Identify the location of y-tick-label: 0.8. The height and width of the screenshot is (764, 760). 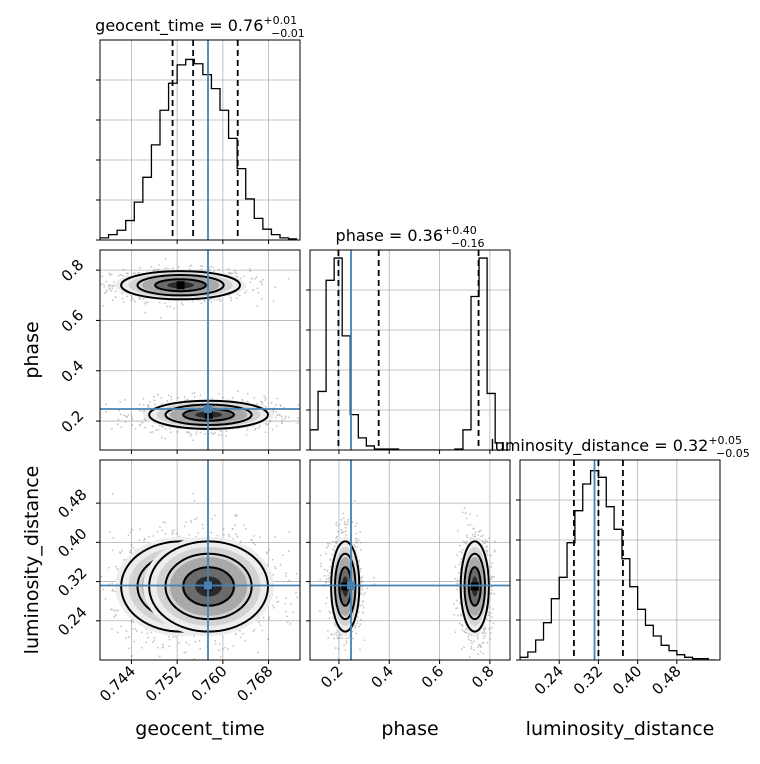
(73, 271).